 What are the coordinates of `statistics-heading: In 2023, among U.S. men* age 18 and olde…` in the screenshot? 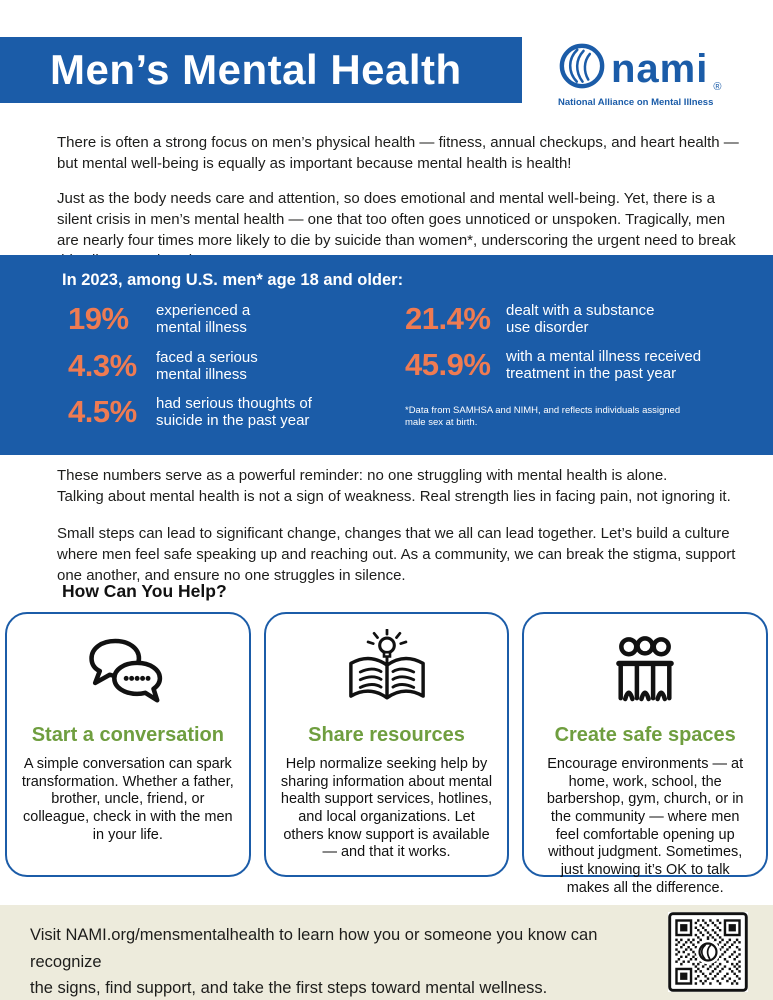 It's located at (233, 280).